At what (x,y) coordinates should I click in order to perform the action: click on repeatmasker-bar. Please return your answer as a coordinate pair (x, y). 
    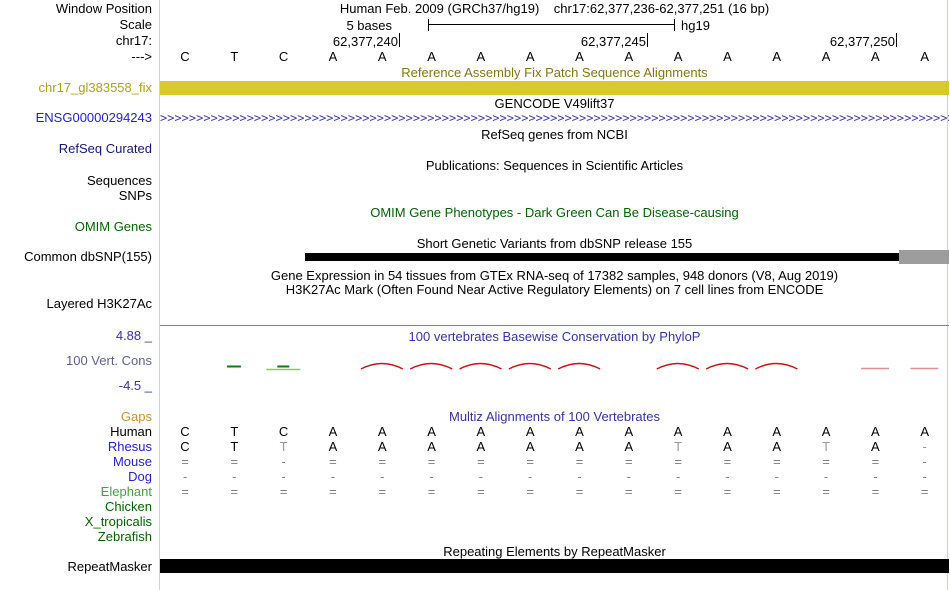
    Looking at the image, I should click on (554, 566).